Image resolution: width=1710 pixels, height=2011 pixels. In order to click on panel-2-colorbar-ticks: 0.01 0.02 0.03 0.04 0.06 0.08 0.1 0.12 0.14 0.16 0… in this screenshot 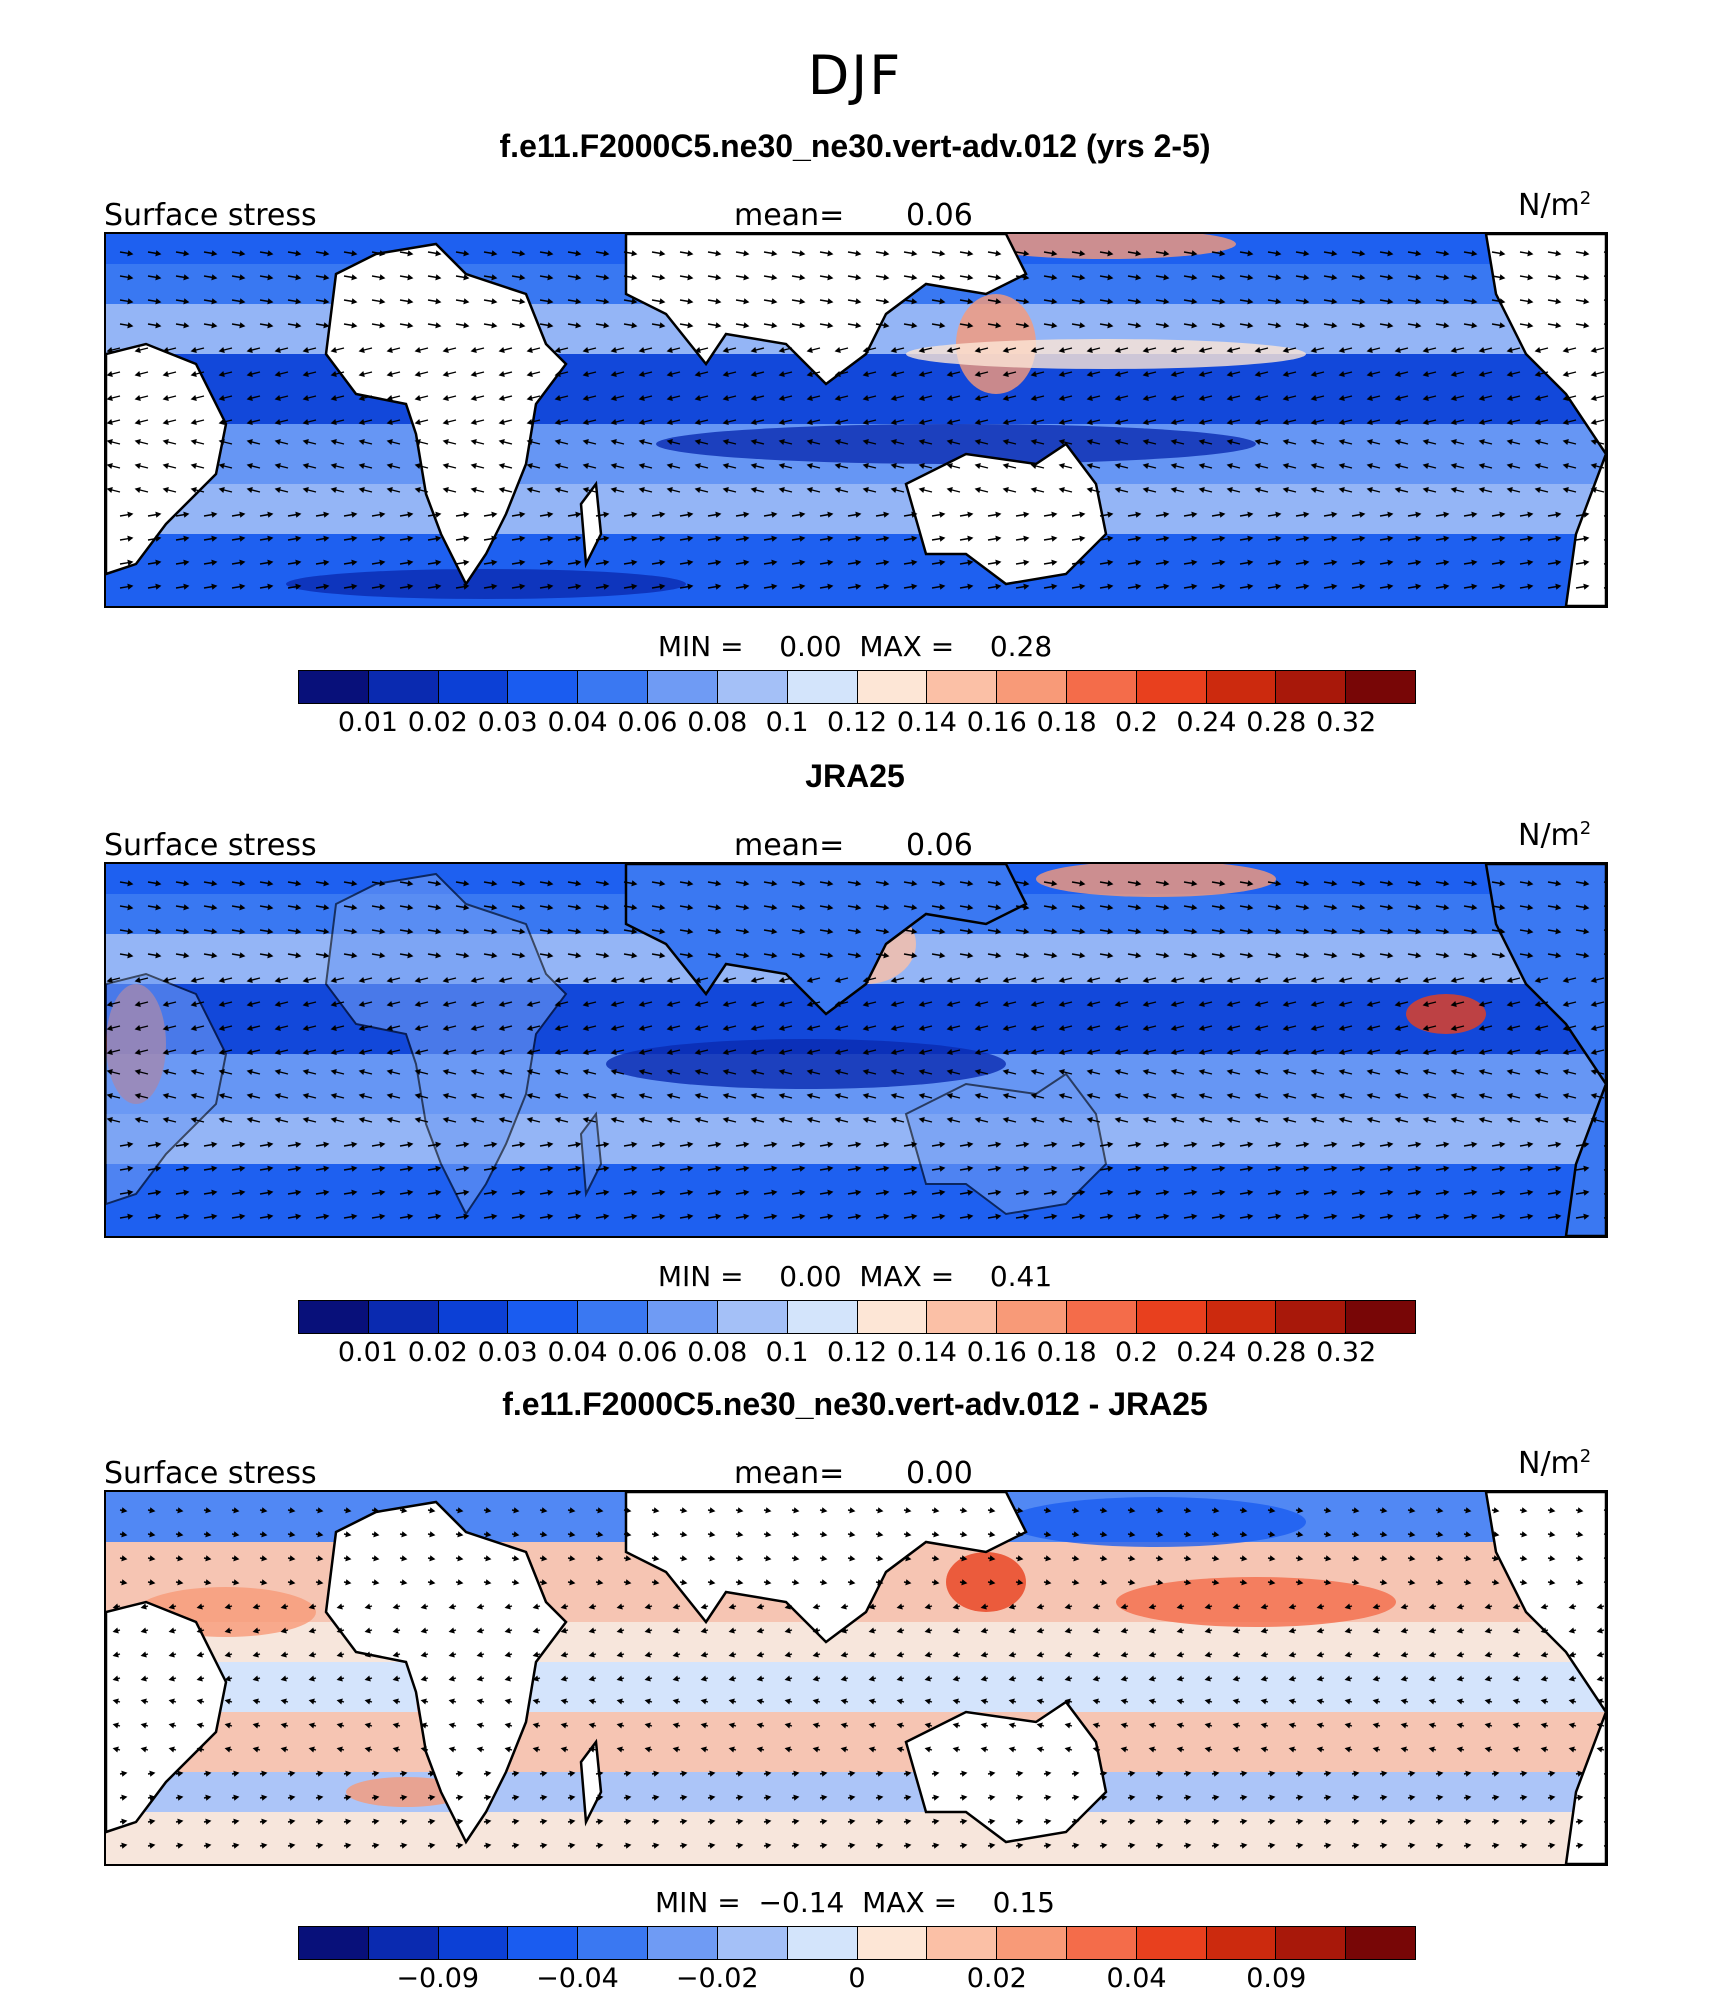, I will do `click(857, 1354)`.